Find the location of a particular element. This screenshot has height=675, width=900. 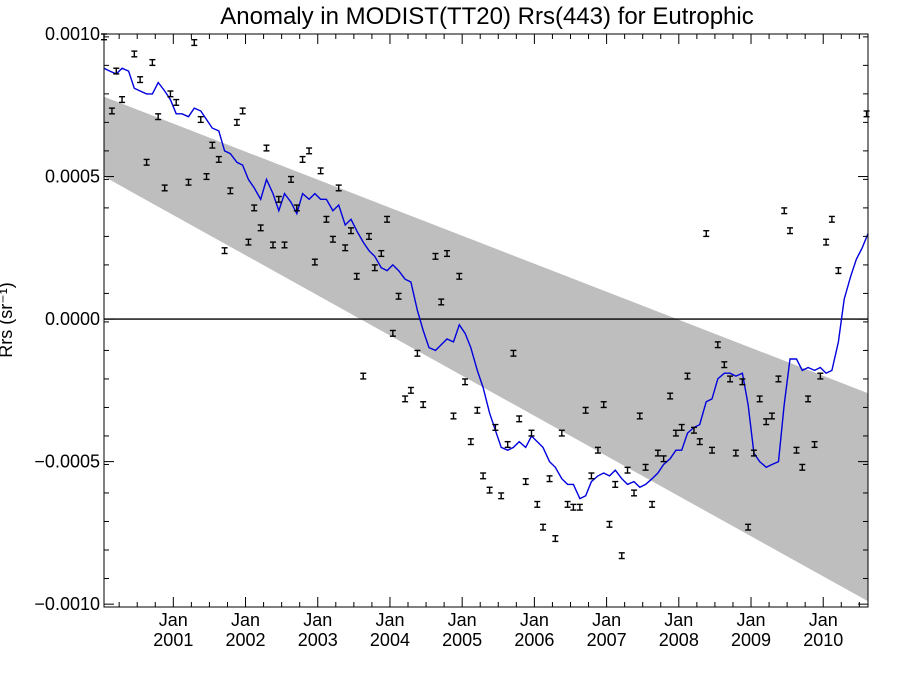

x-tick-label-year: 2004 is located at coordinates (390, 640).